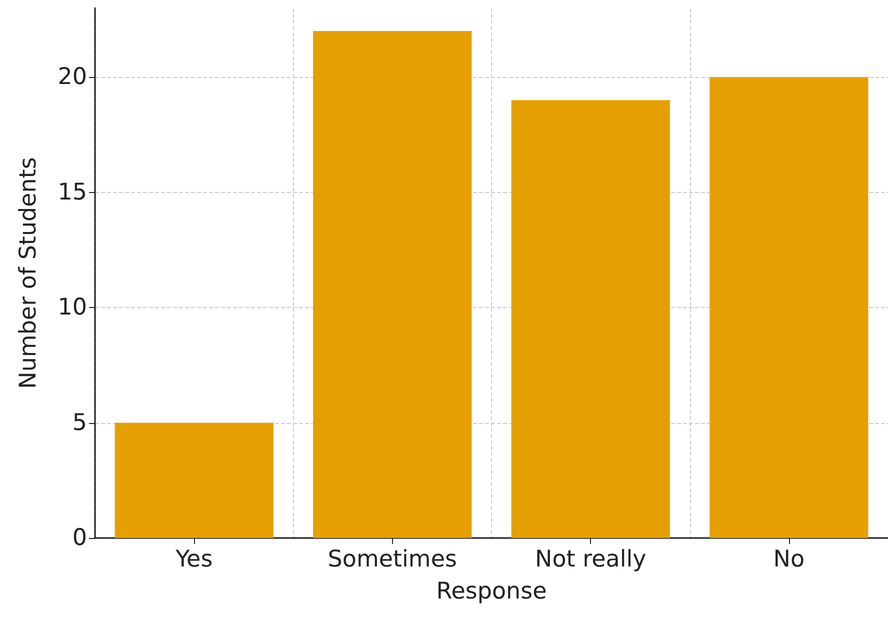 The height and width of the screenshot is (618, 888). I want to click on y-tick-label: 10, so click(72, 307).